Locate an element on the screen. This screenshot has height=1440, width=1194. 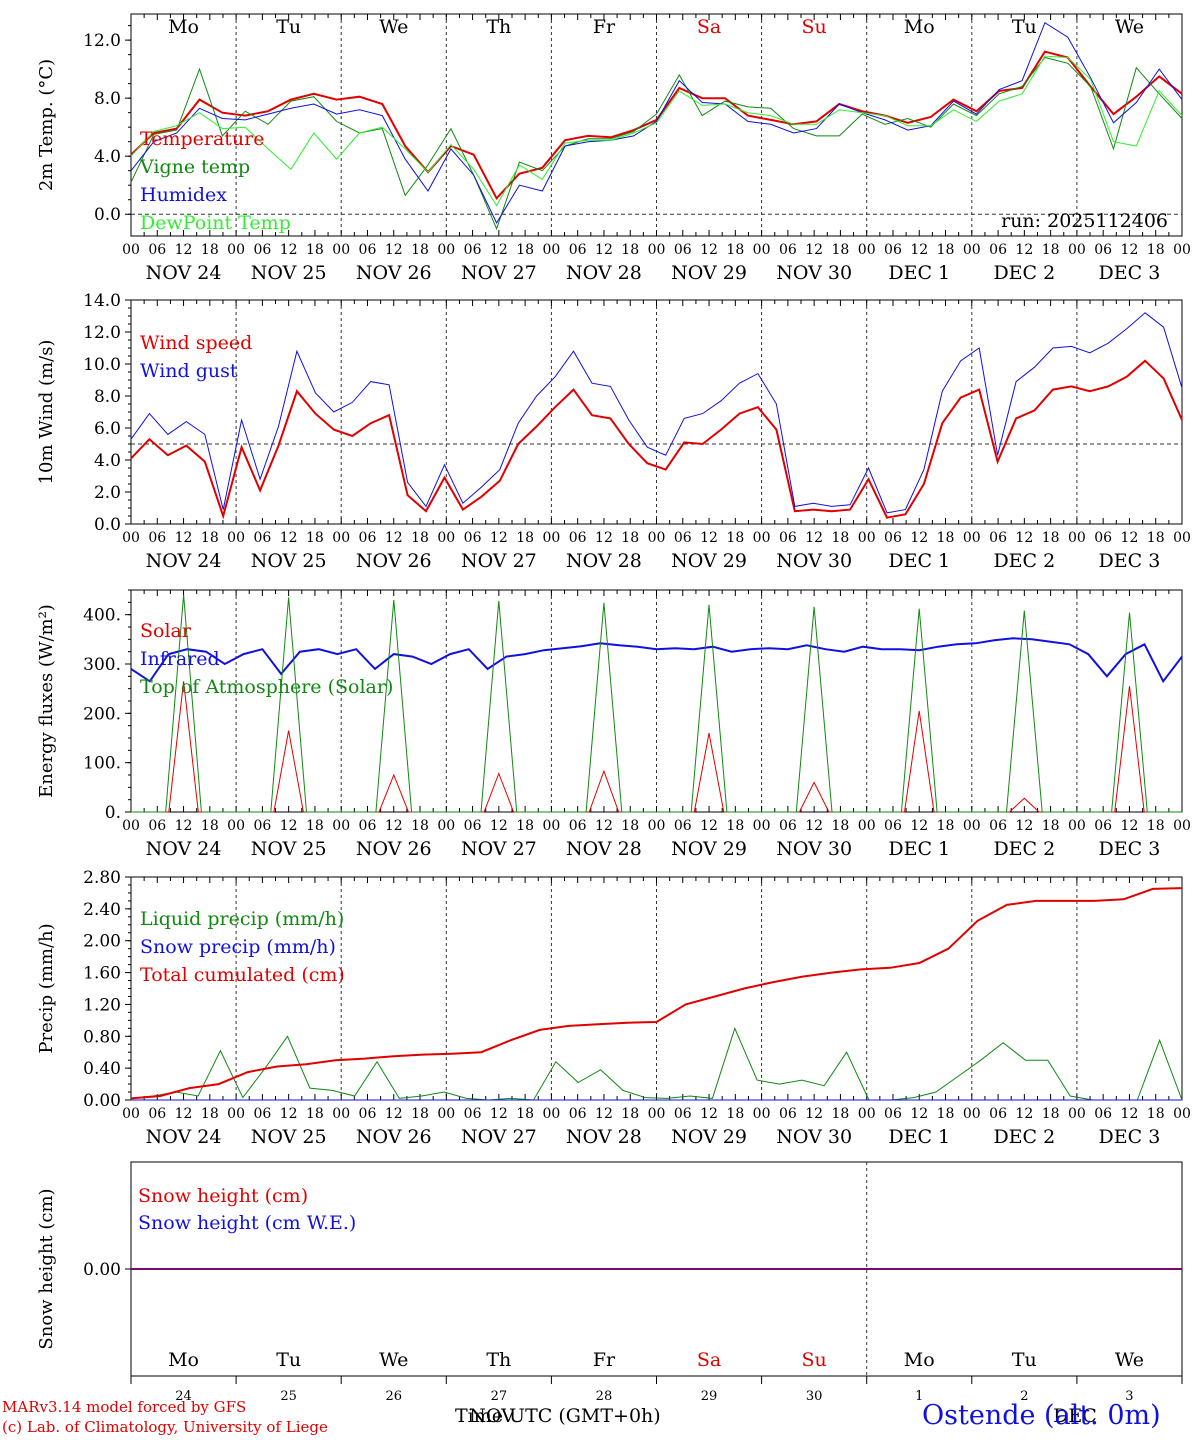
day-number: 30 is located at coordinates (814, 1396).